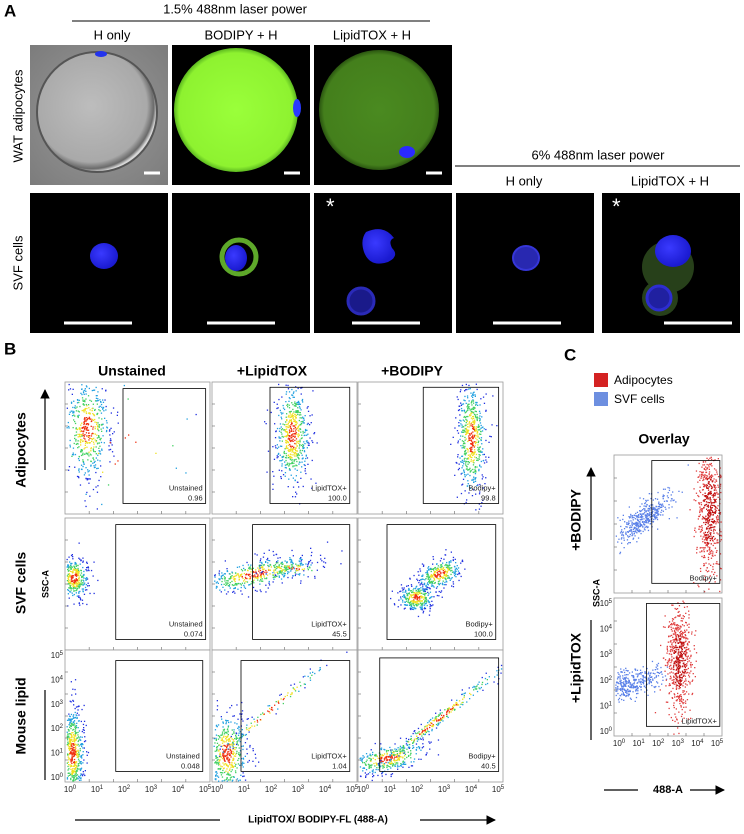  I want to click on x-tick-label: 100, so click(217, 790).